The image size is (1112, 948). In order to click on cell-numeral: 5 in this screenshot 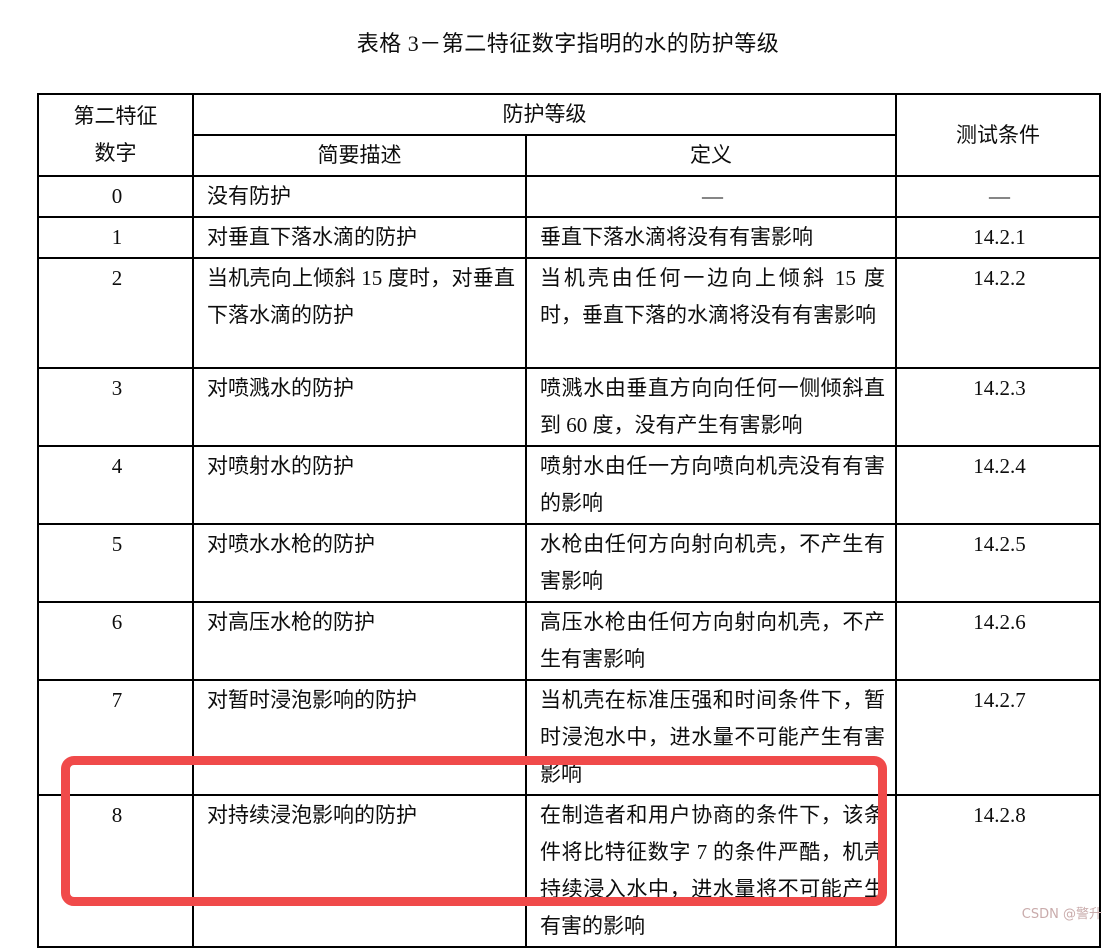, I will do `click(115, 563)`.